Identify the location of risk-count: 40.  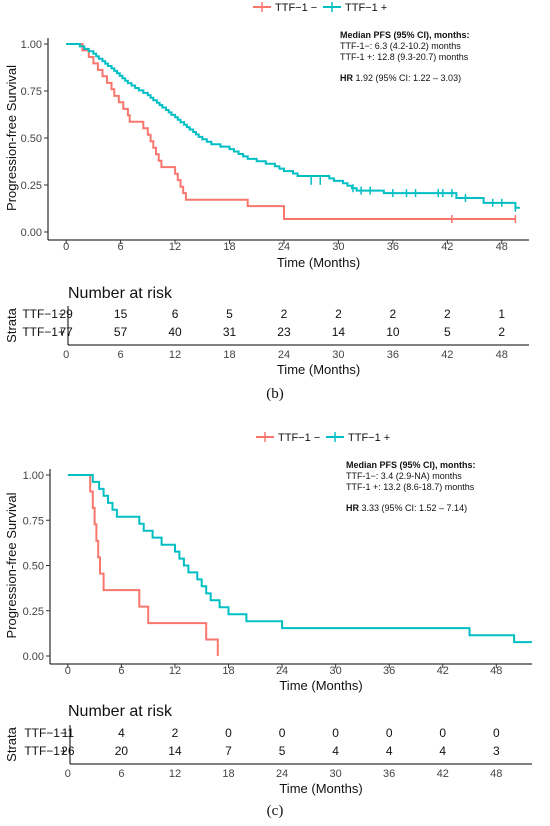
(175, 332).